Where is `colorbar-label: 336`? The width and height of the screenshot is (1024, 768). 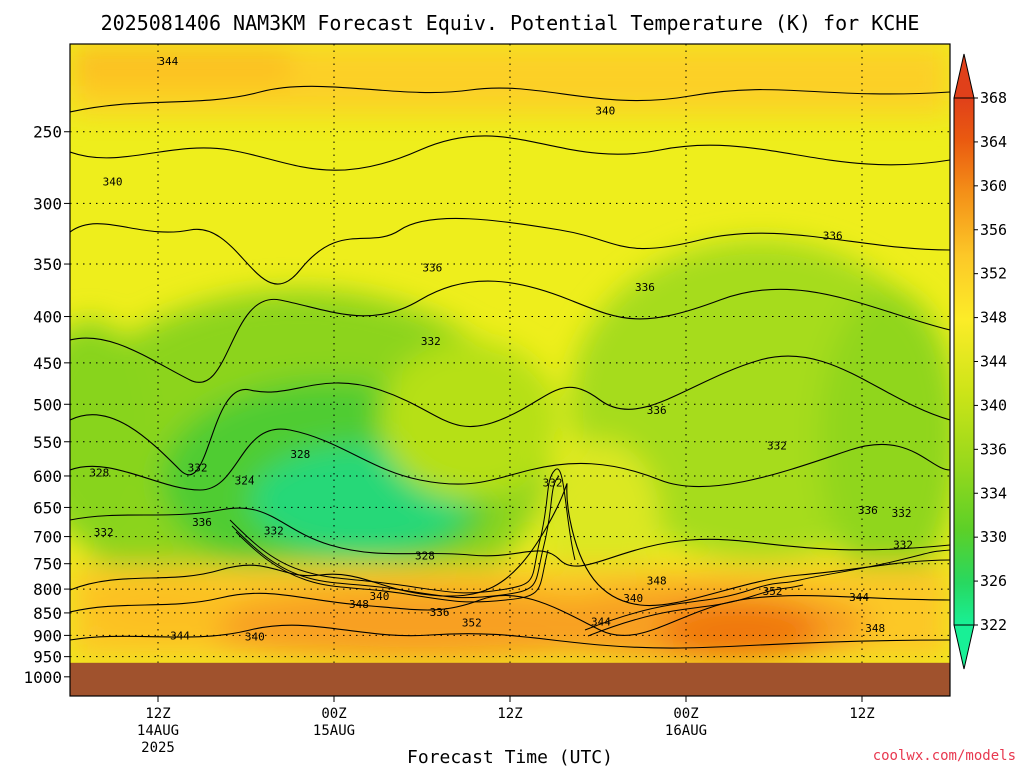 colorbar-label: 336 is located at coordinates (993, 449).